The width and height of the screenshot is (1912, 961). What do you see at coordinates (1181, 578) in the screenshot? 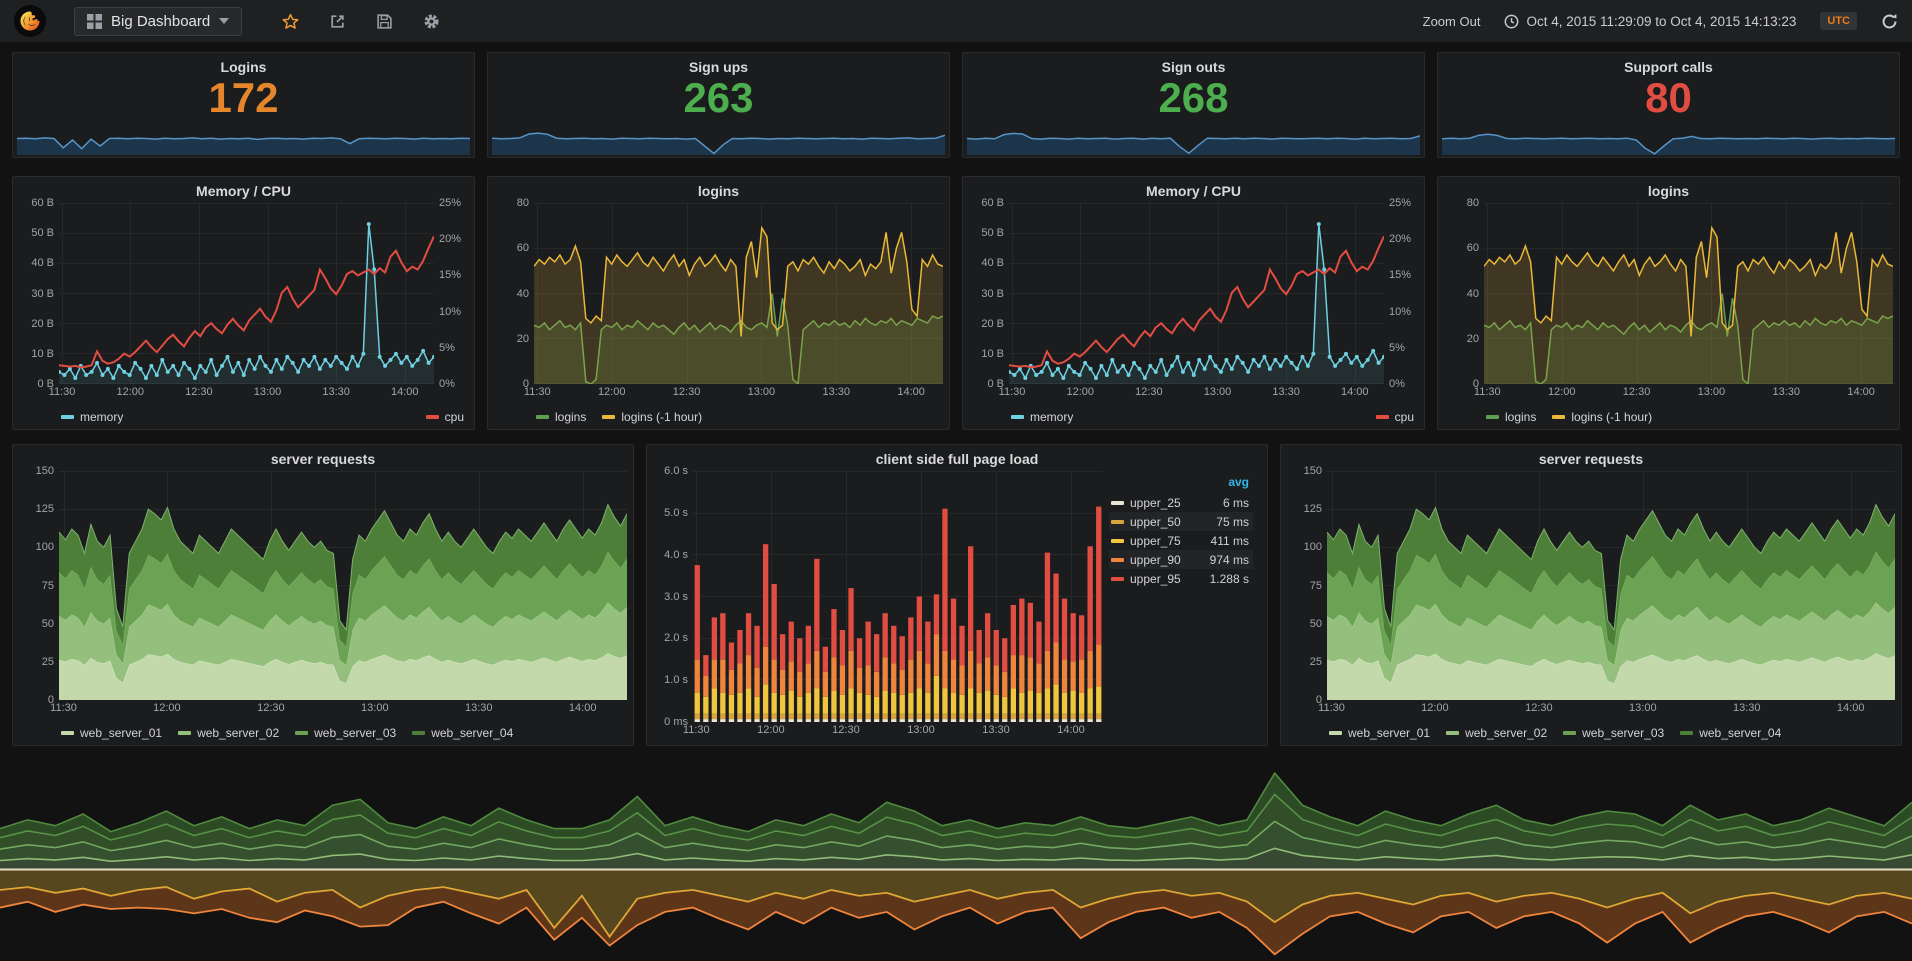
I see `legend-row-upper95: upper_95 1.288 s` at bounding box center [1181, 578].